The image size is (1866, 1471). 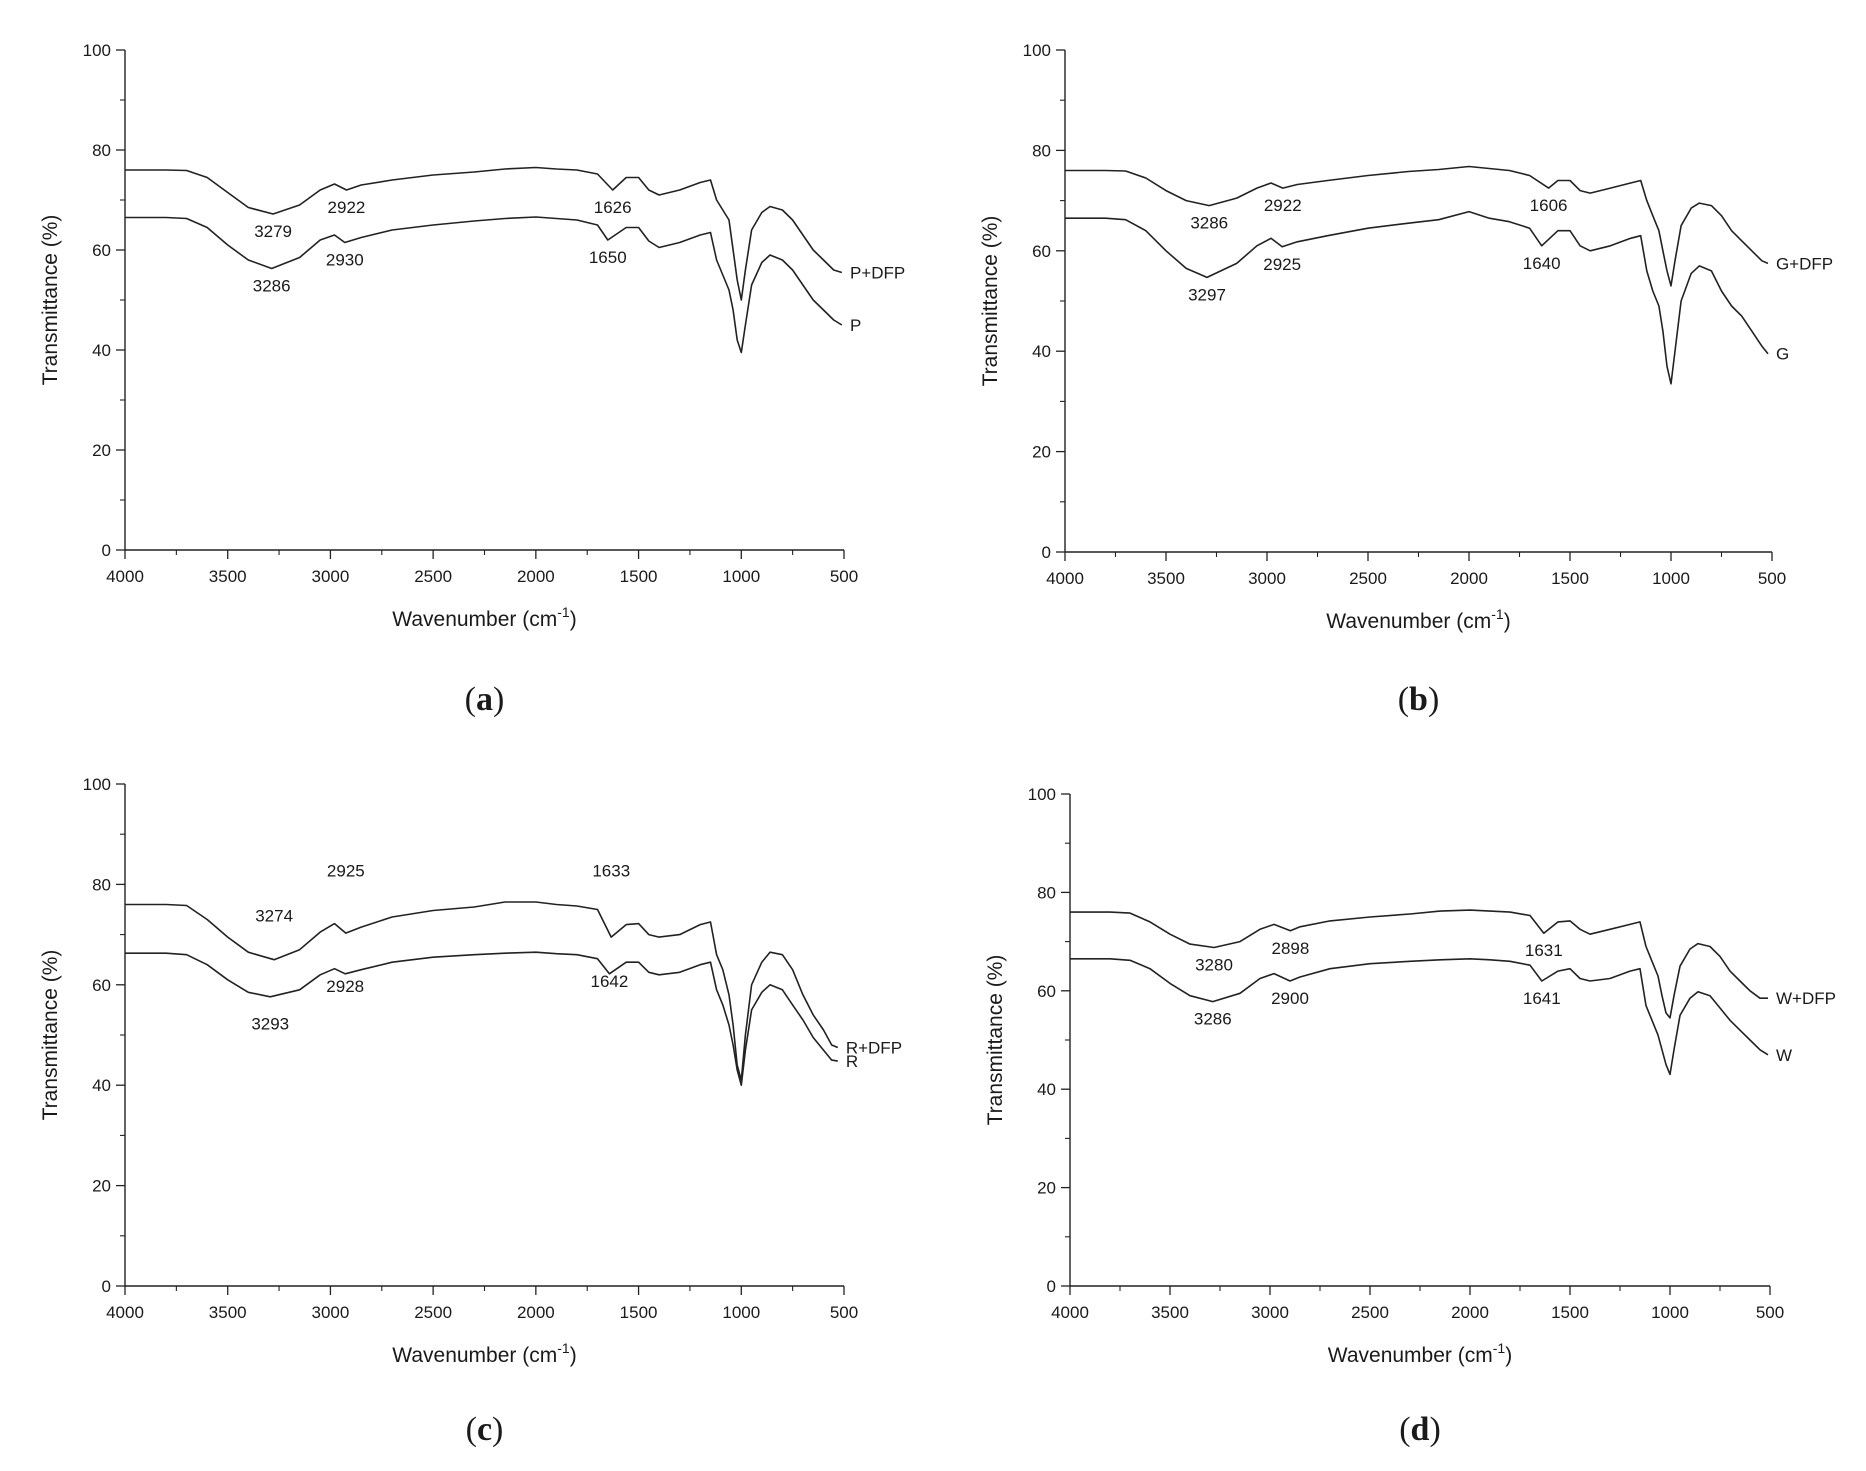 I want to click on series-line-R+DFP, so click(x=482, y=991).